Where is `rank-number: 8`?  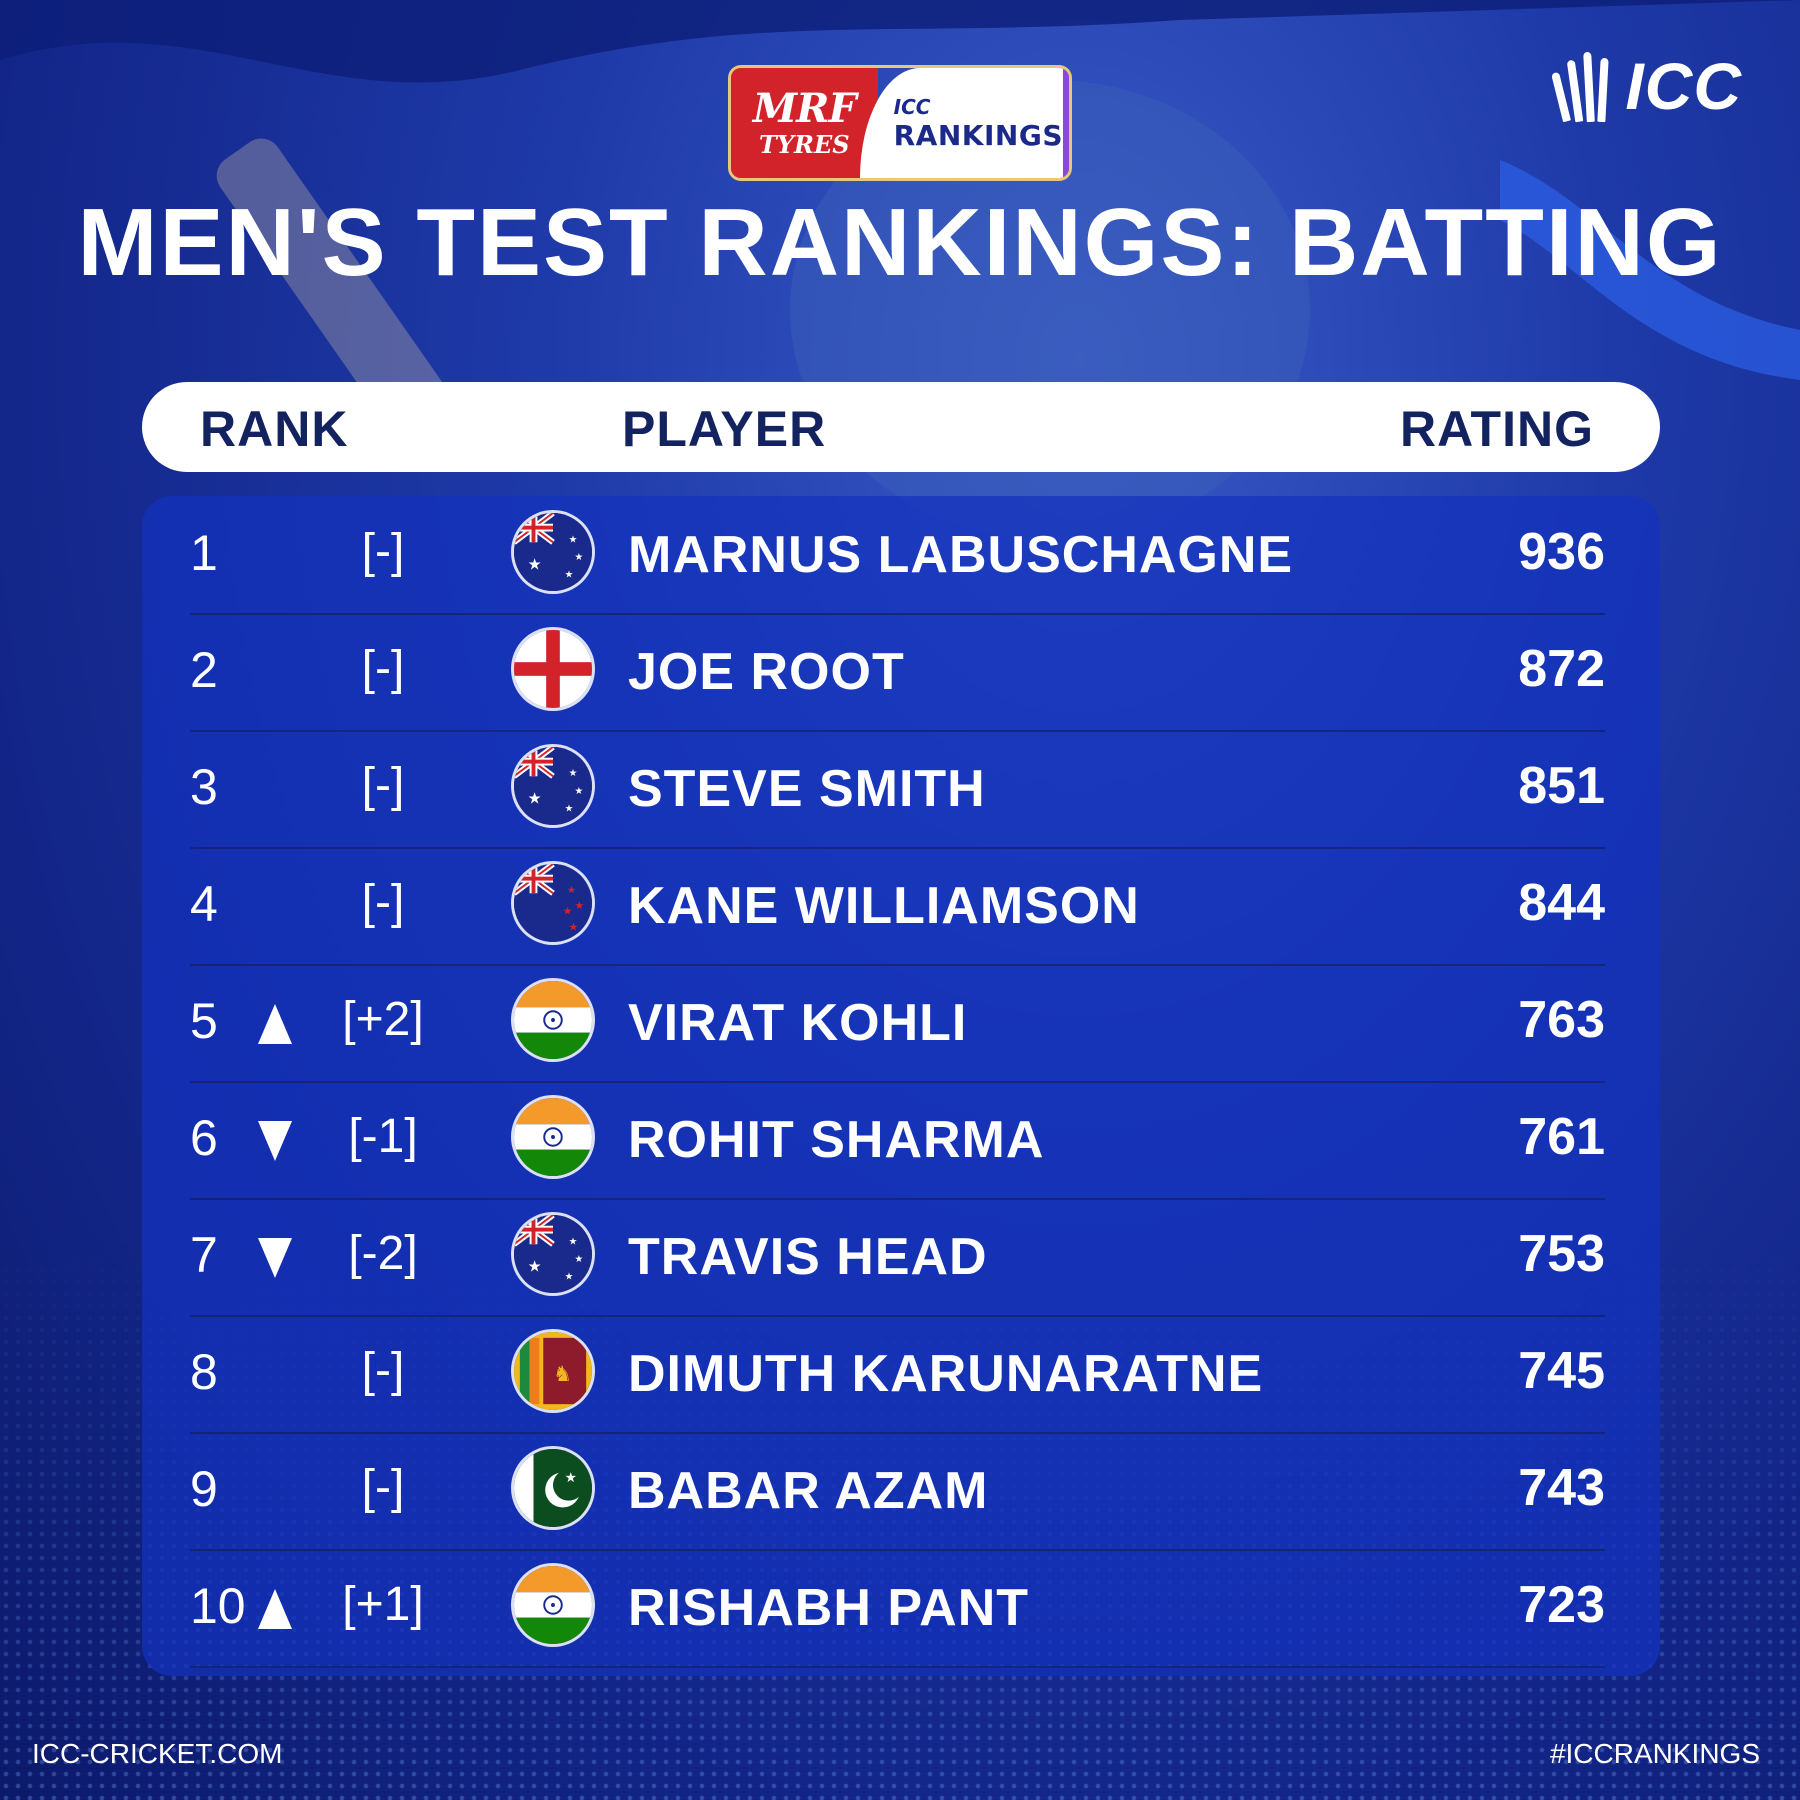
rank-number: 8 is located at coordinates (204, 1372).